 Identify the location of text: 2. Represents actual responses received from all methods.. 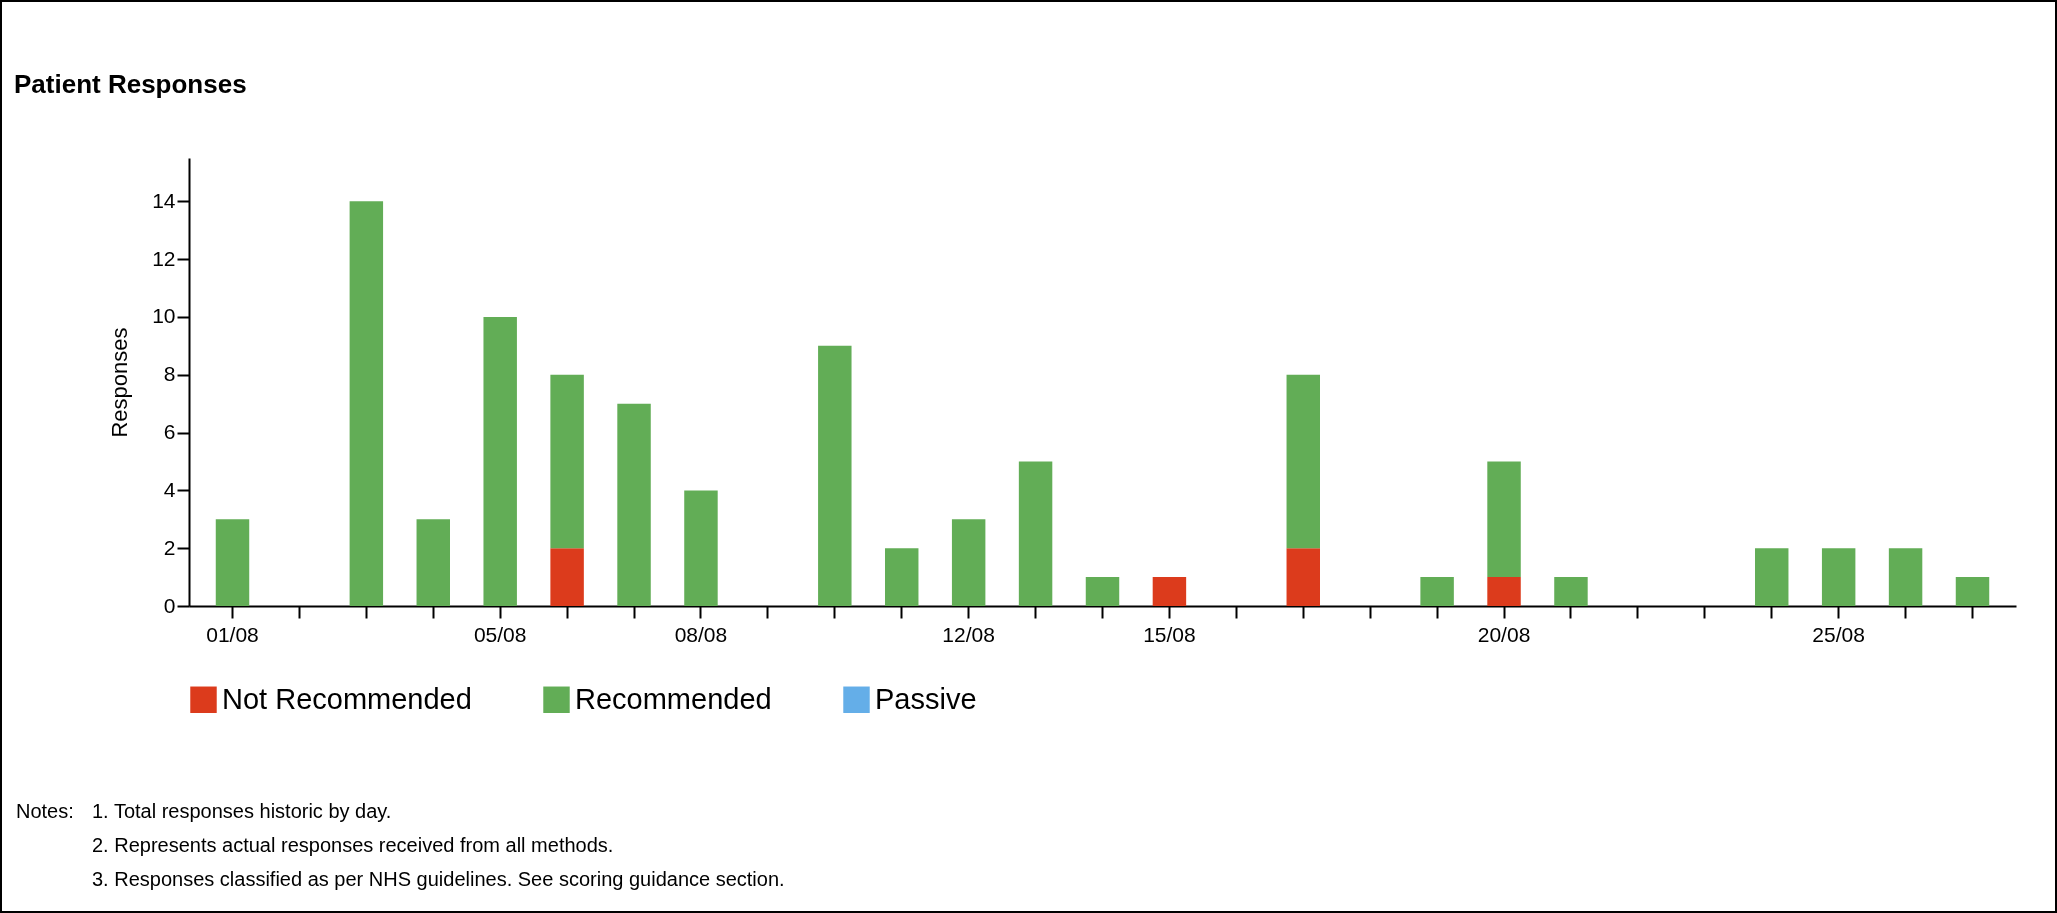
(353, 845).